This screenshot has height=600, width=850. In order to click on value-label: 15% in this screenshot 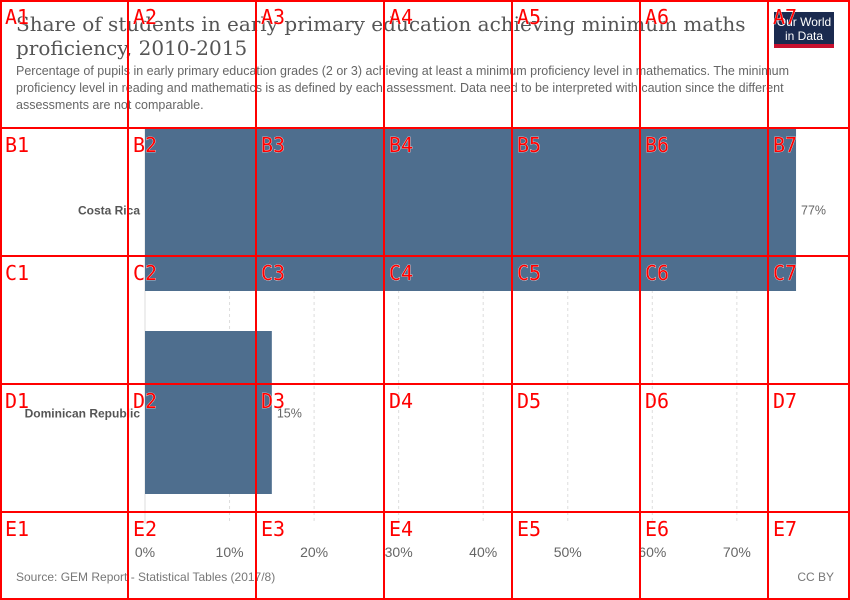, I will do `click(289, 414)`.